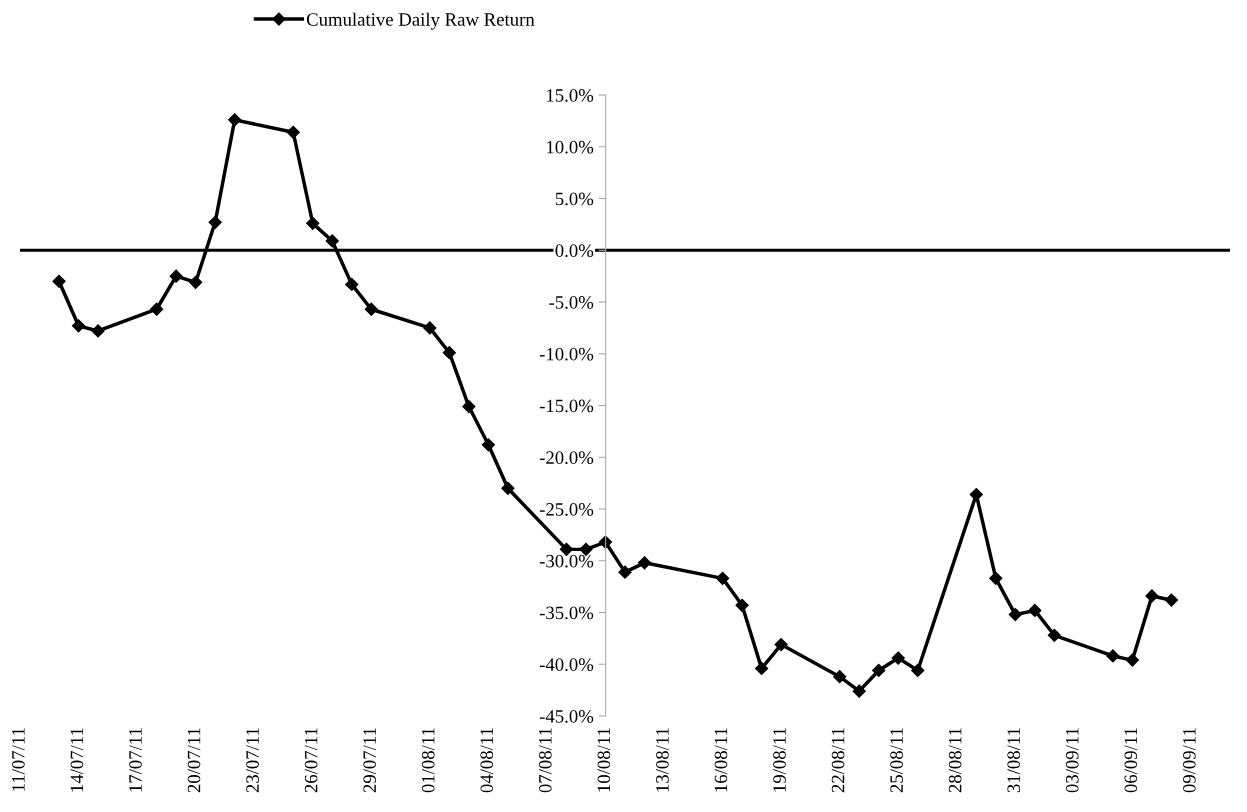 The image size is (1247, 812). What do you see at coordinates (566, 354) in the screenshot?
I see `y-tick-label: -10.0%` at bounding box center [566, 354].